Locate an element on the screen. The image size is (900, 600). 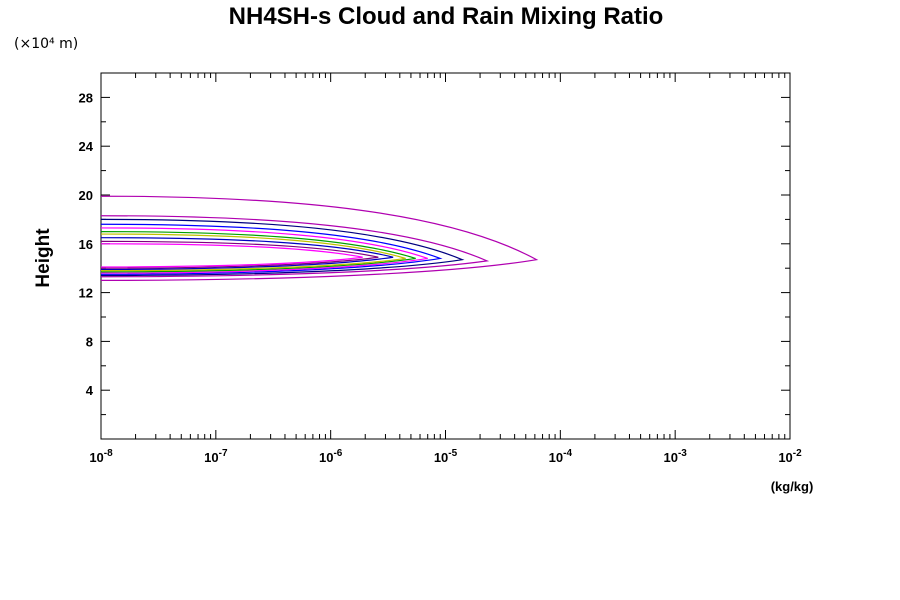
y-axis-label: Height is located at coordinates (43, 258).